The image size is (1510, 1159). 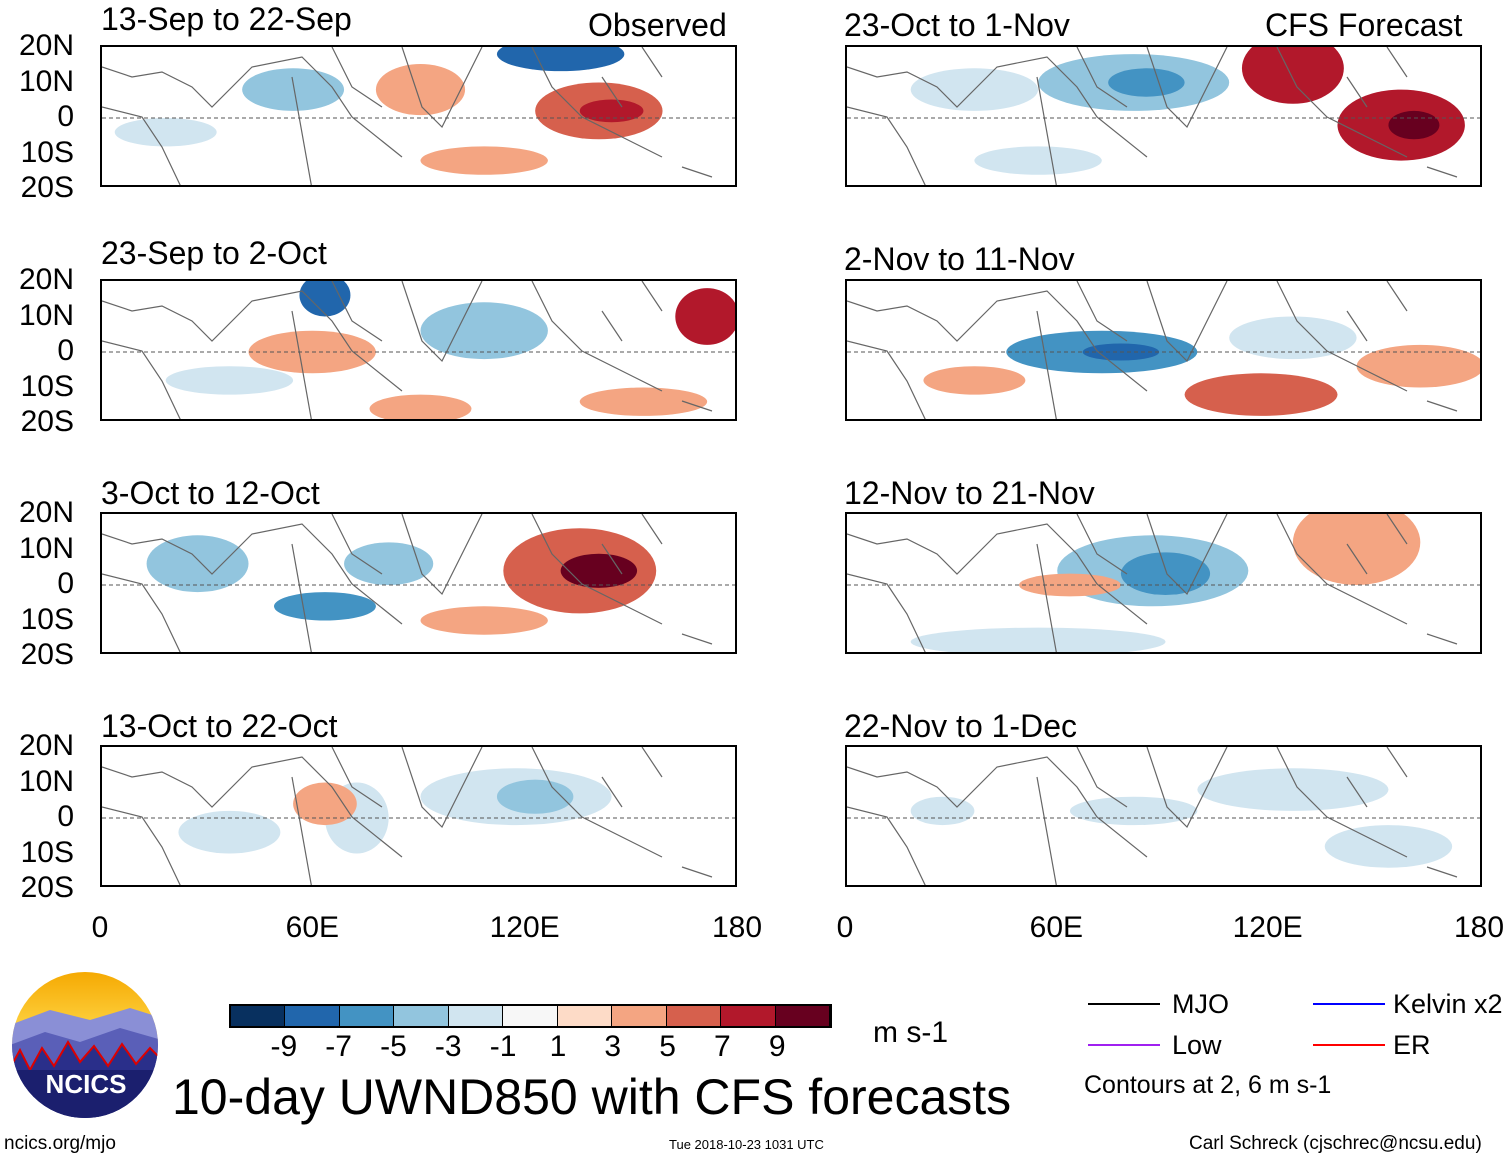 What do you see at coordinates (1364, 25) in the screenshot?
I see `forecast-label: CFS Forecast` at bounding box center [1364, 25].